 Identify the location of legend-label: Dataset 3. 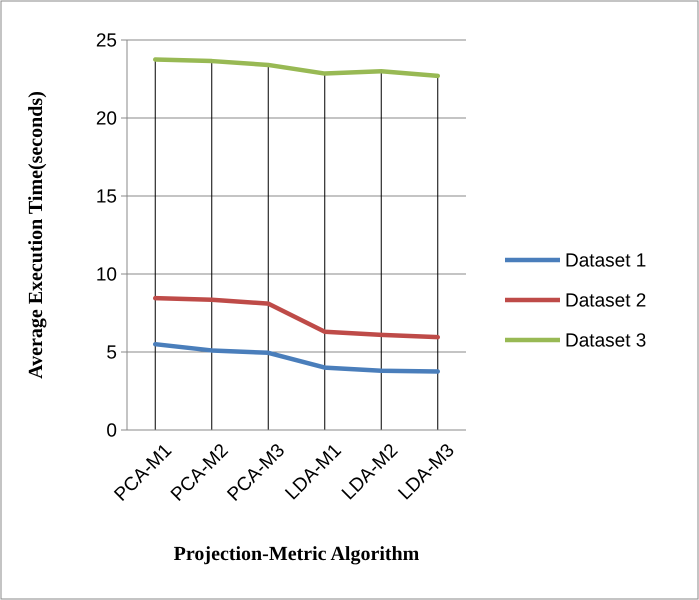
(605, 341).